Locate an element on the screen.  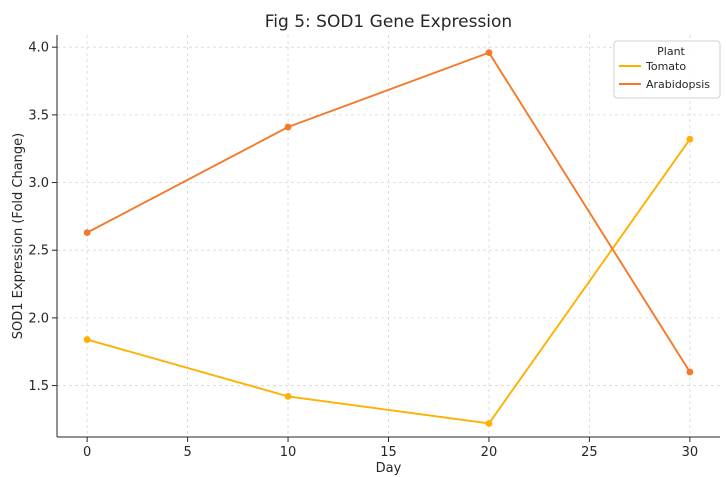
x-tick-label: 5 is located at coordinates (187, 452).